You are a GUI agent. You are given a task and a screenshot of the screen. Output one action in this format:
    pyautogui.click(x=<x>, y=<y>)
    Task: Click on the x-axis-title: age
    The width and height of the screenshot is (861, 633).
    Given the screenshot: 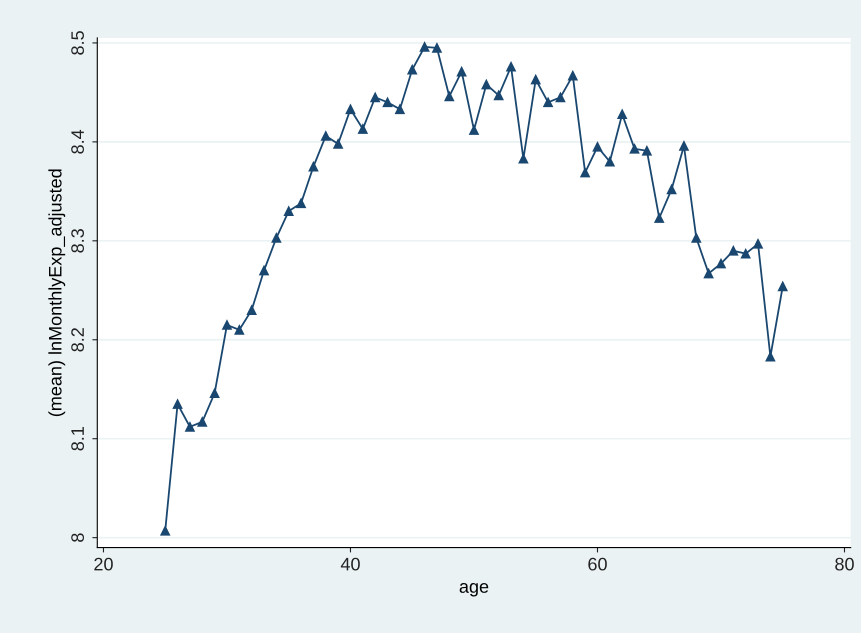 What is the action you would take?
    pyautogui.click(x=474, y=589)
    